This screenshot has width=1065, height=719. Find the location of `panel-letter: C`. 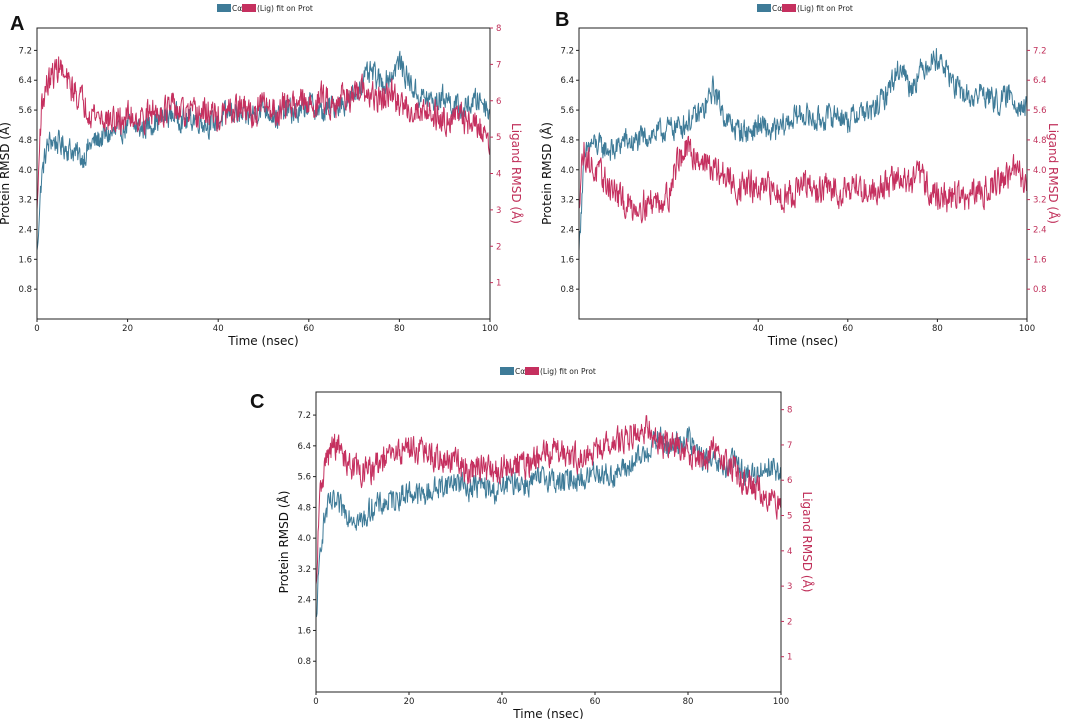

panel-letter: C is located at coordinates (257, 402).